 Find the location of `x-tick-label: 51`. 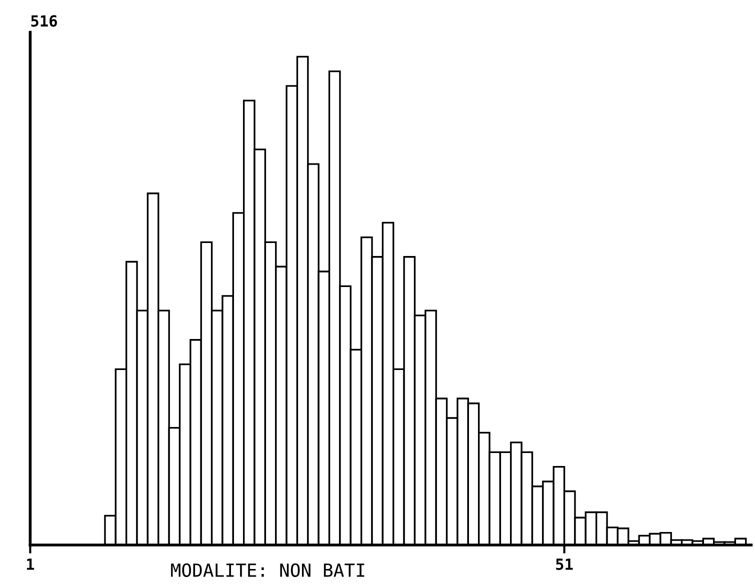

x-tick-label: 51 is located at coordinates (564, 564).